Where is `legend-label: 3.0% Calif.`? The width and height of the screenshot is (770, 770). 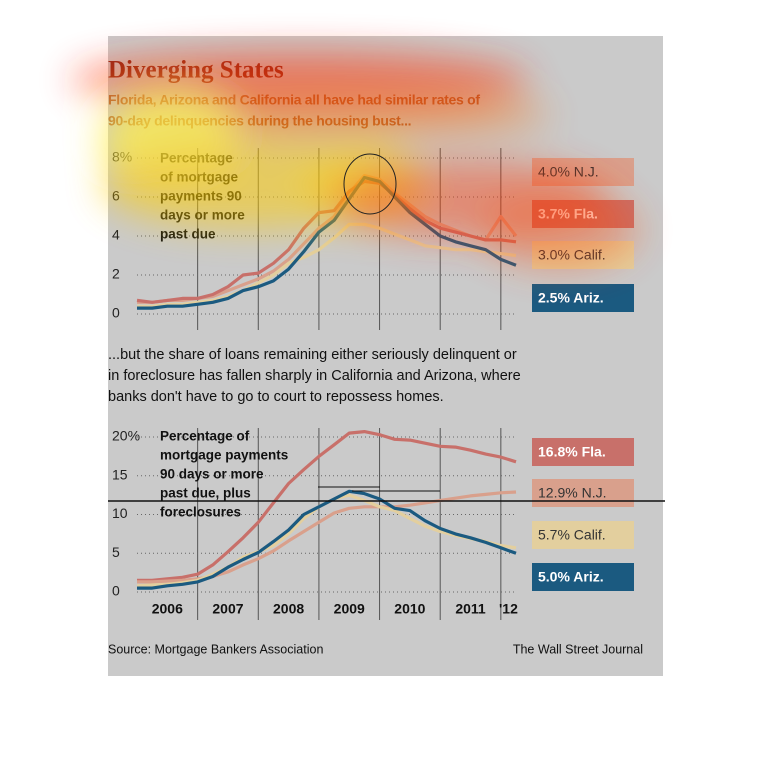 legend-label: 3.0% Calif. is located at coordinates (572, 255).